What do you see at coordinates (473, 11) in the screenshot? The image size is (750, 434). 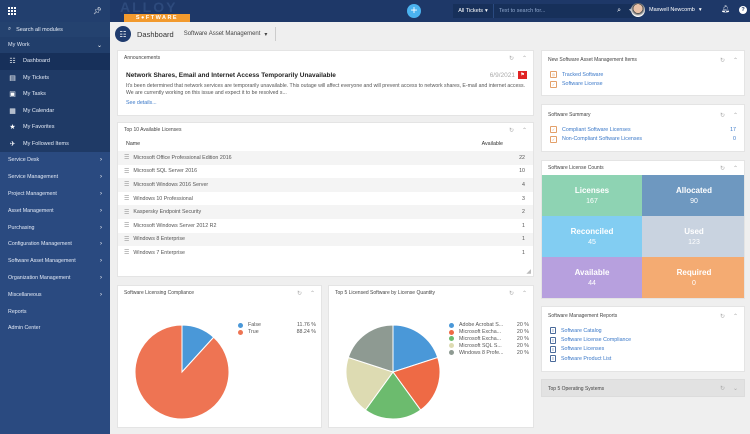 I see `ticket-scope-select: All Tickets ▾` at bounding box center [473, 11].